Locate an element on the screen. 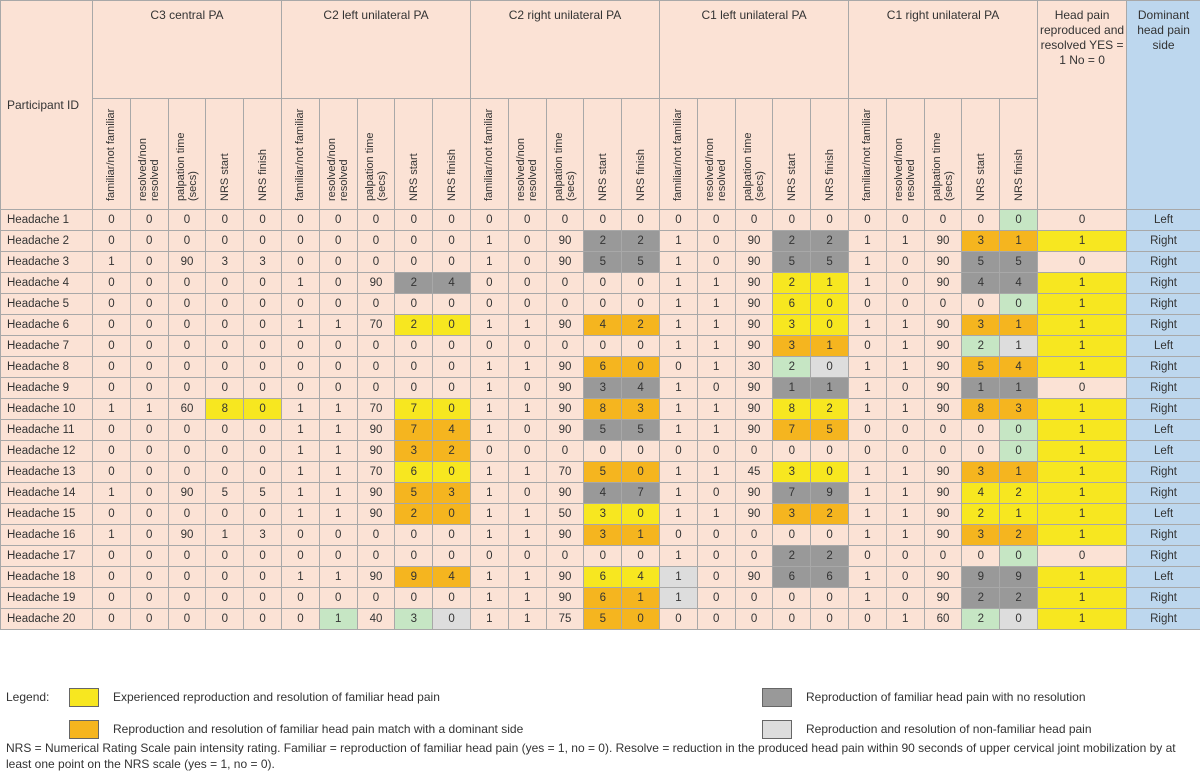 This screenshot has width=1200, height=783. participant-id: Headache 10 is located at coordinates (46, 409).